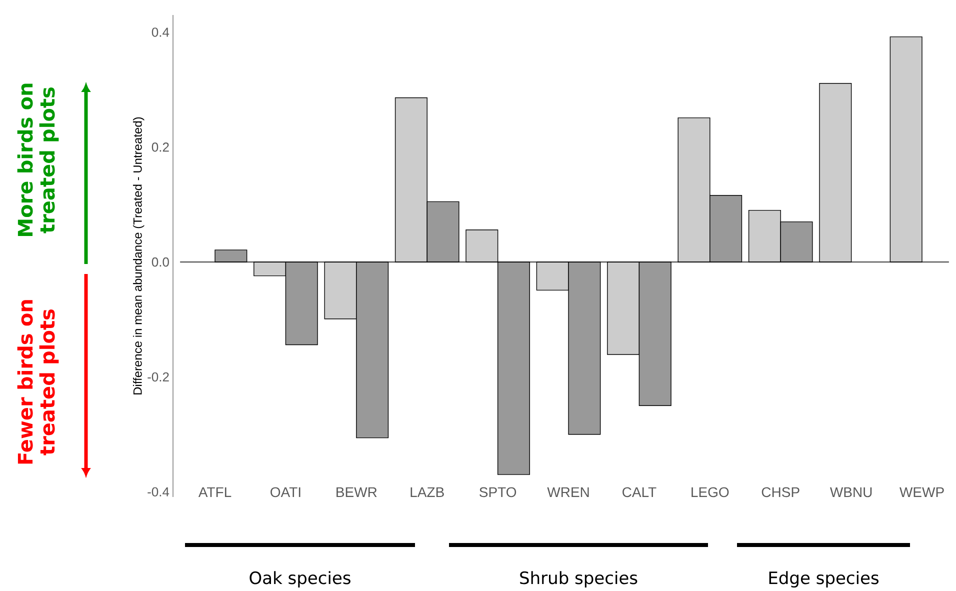  Describe the element at coordinates (300, 579) in the screenshot. I see `text: Oak species` at that location.